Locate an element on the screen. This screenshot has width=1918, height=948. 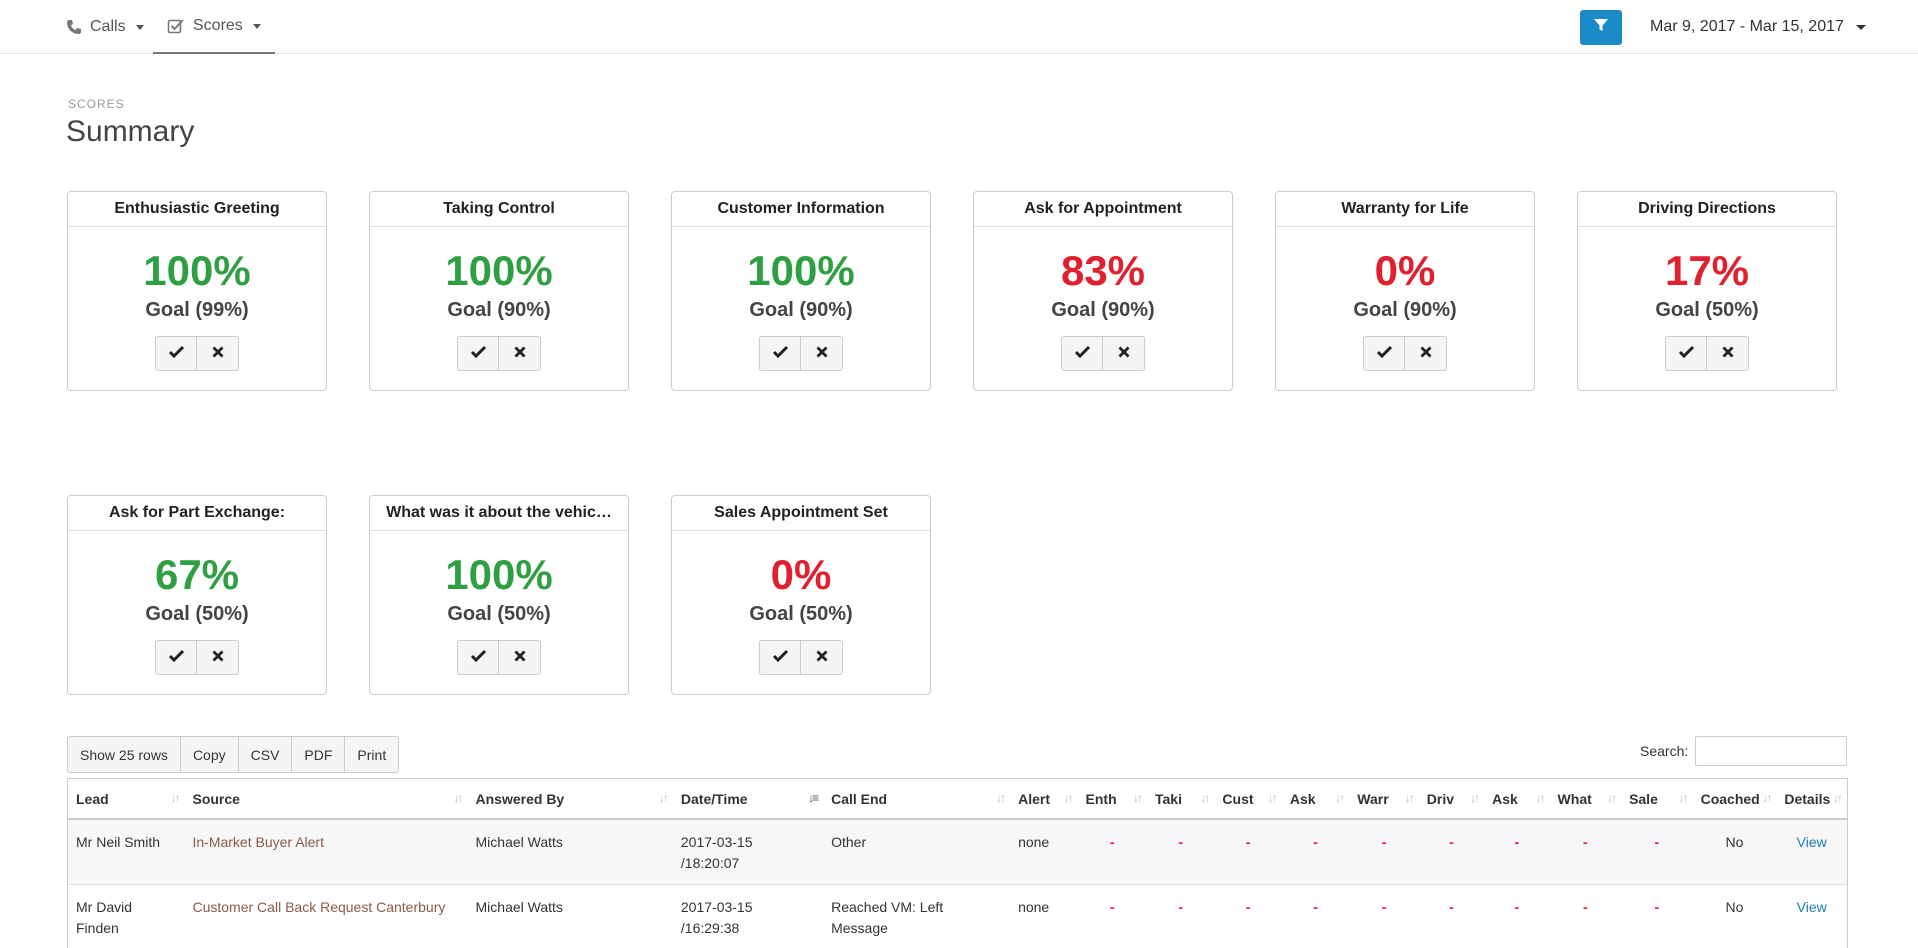
alert-cell: none is located at coordinates (1044, 851).